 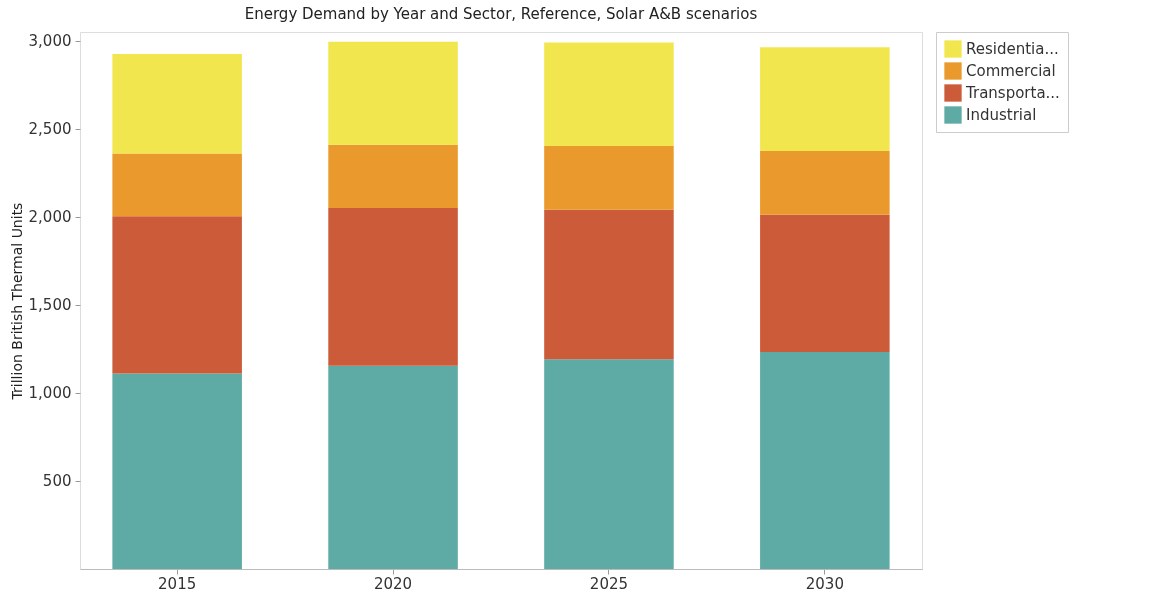 I want to click on y-tick-label: 3,000, so click(x=50, y=41).